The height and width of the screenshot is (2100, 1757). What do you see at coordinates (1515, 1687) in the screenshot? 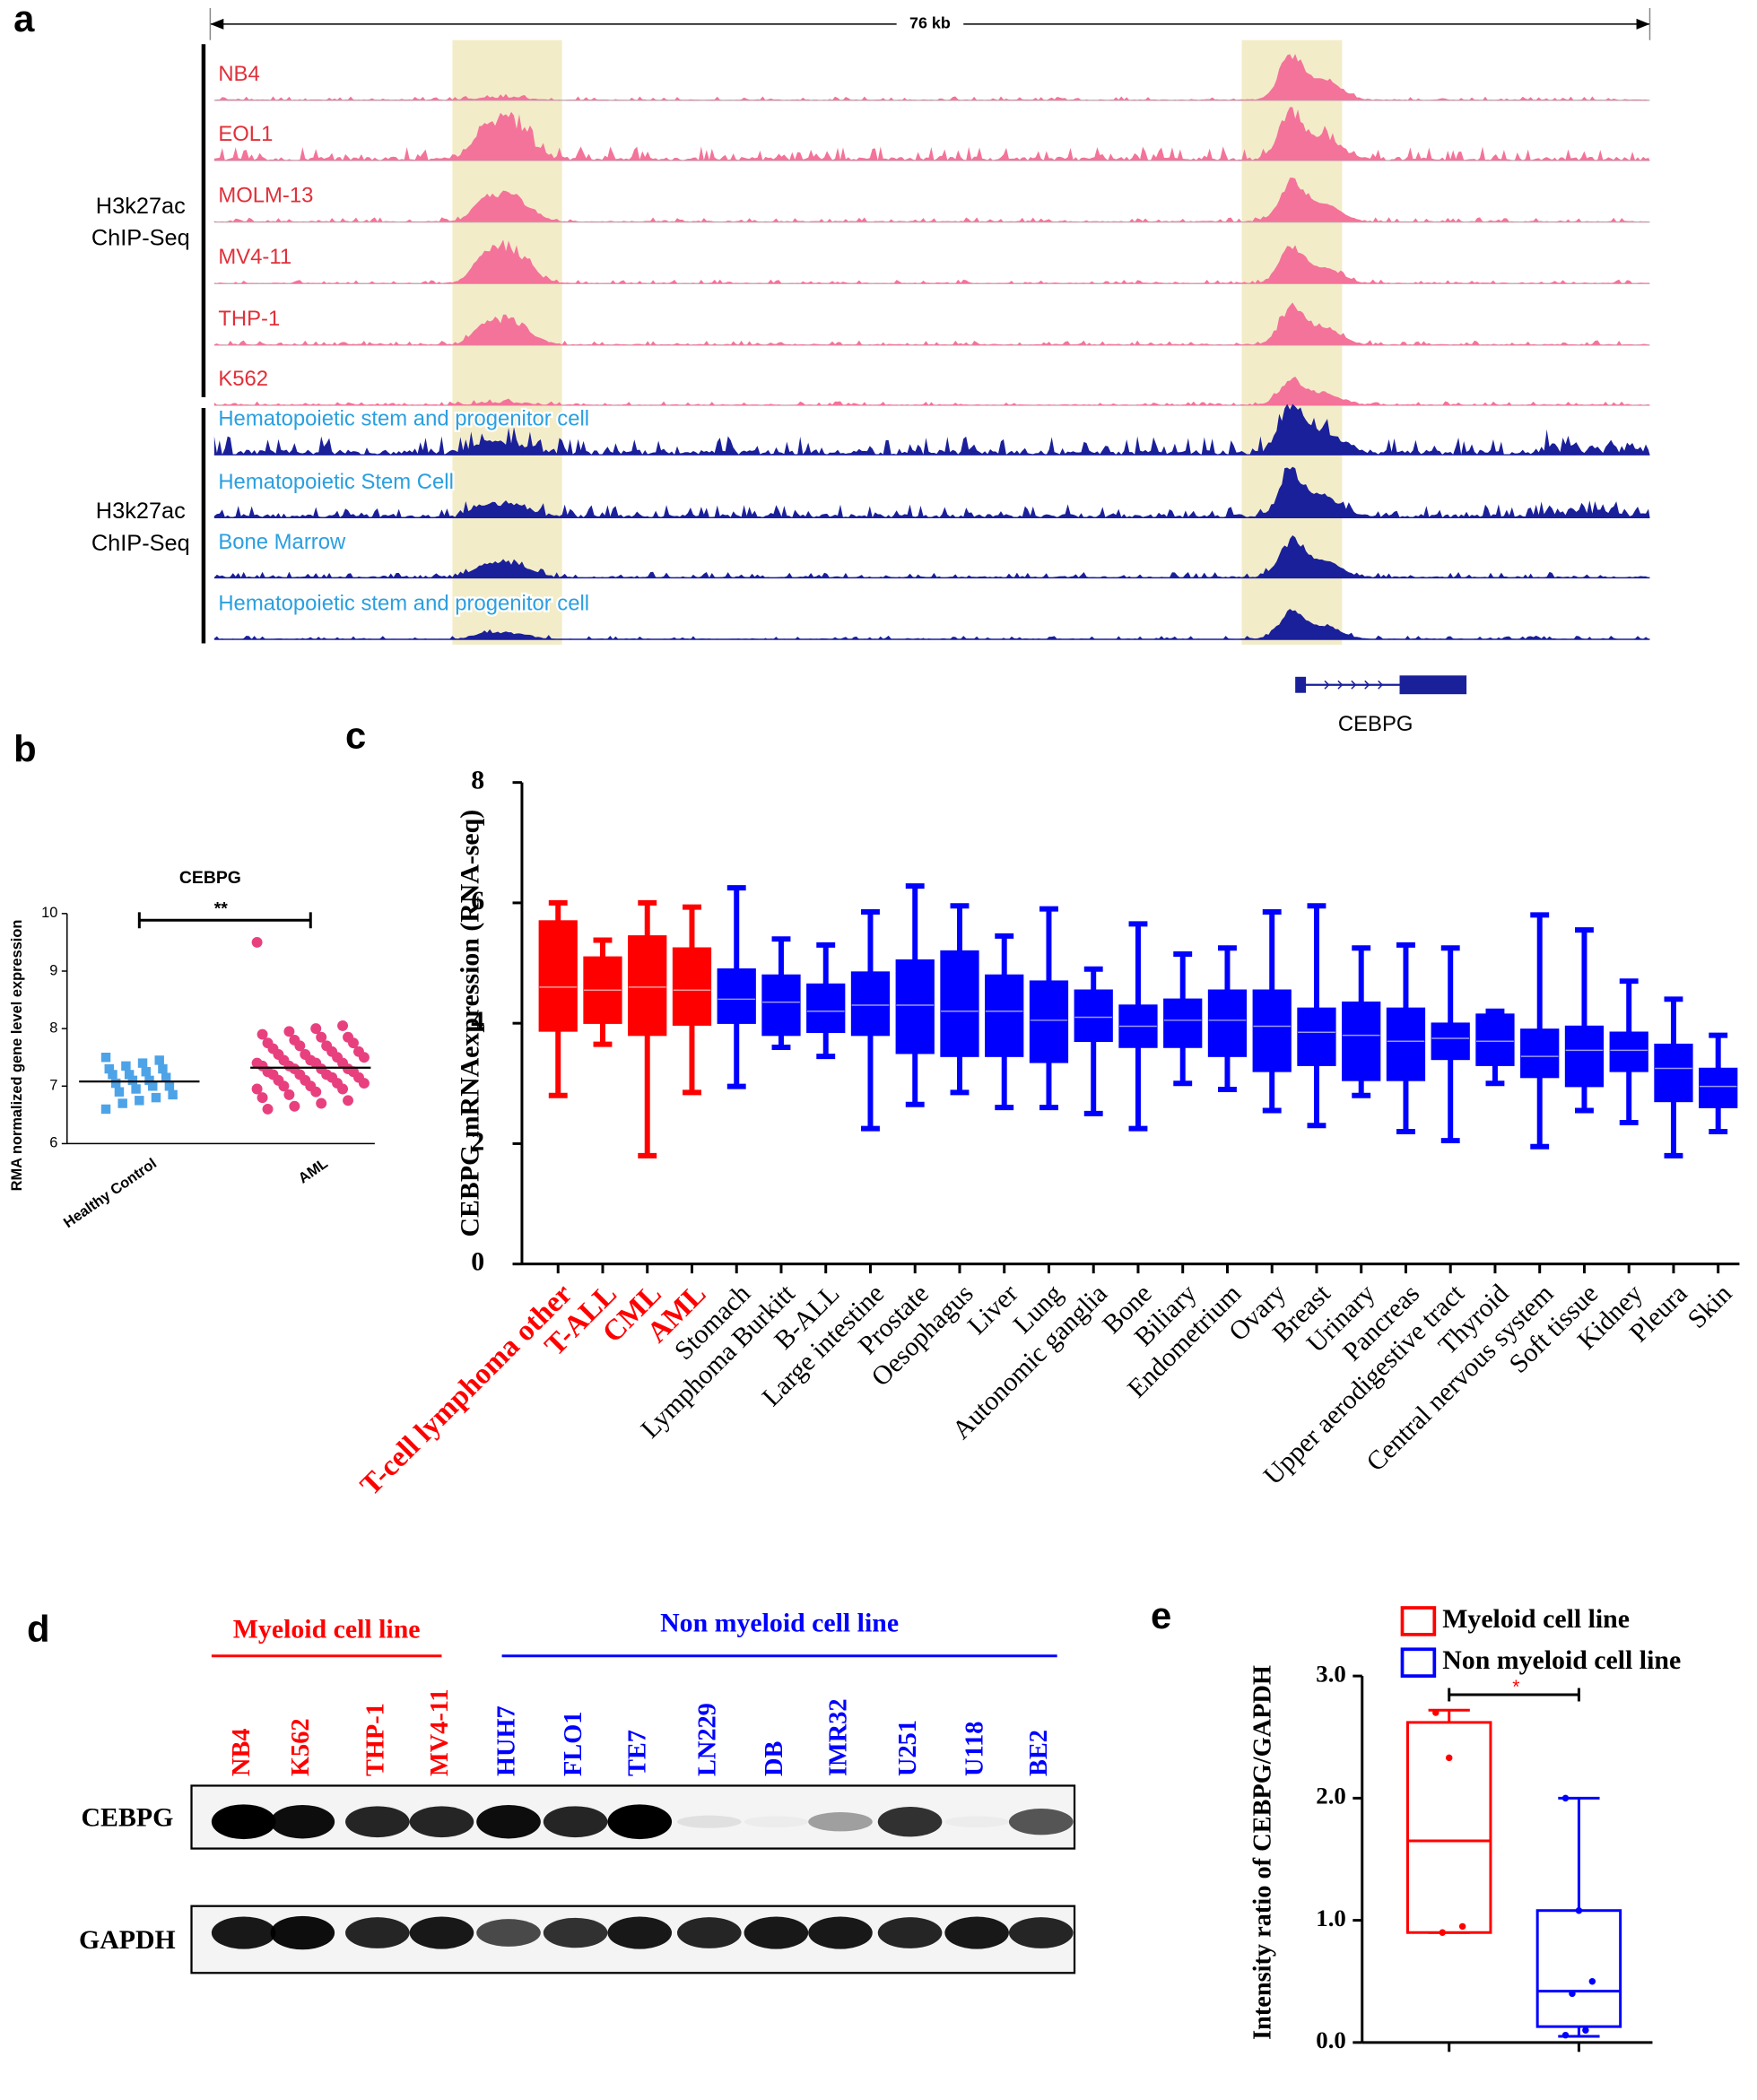
I see `significance: *` at bounding box center [1515, 1687].